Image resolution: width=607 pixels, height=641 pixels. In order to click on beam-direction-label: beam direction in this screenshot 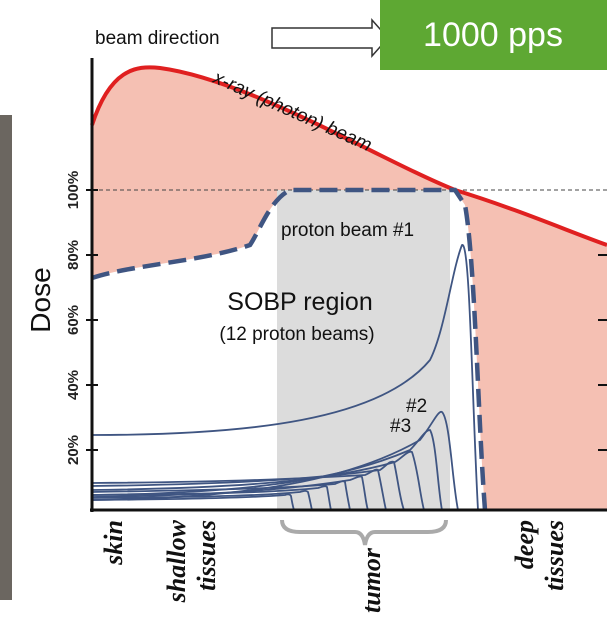, I will do `click(157, 38)`.